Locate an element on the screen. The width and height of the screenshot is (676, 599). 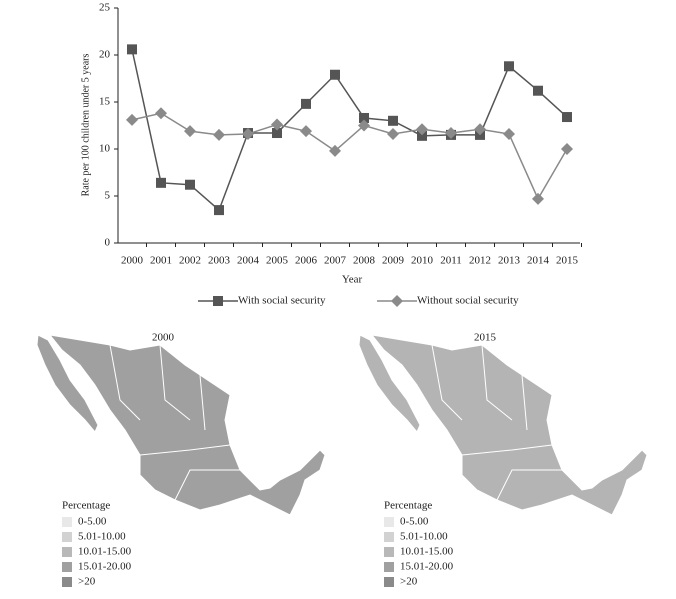
x-tick-label: 2008 is located at coordinates (364, 261).